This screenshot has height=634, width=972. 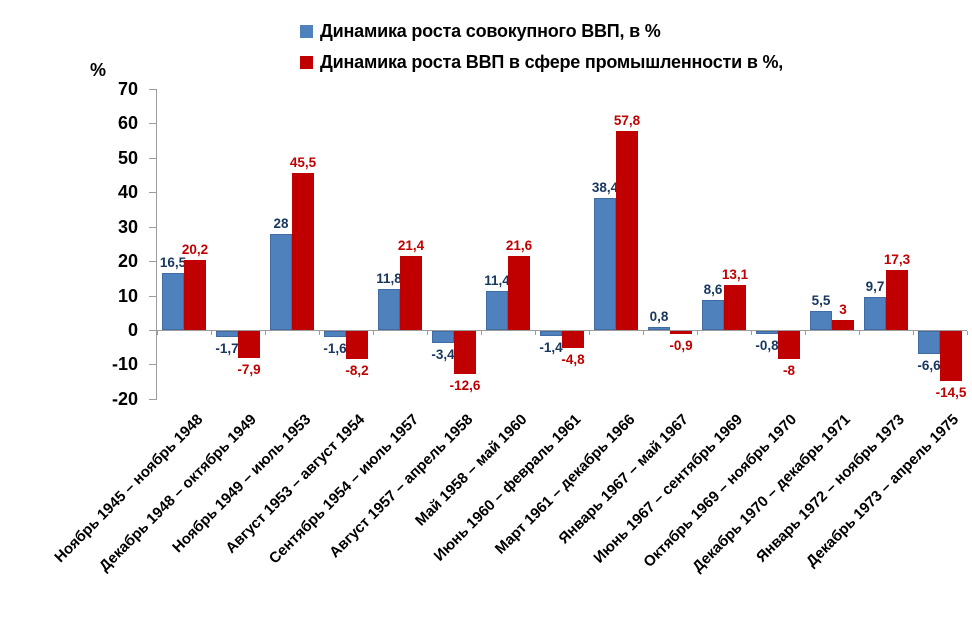 I want to click on y-tick-label: 20, so click(x=127, y=261).